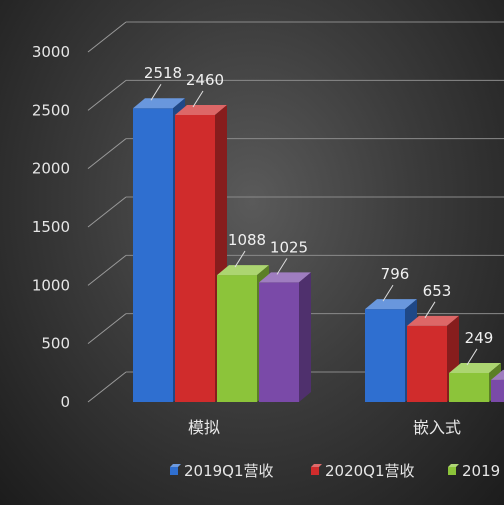 This screenshot has width=504, height=505. Describe the element at coordinates (247, 240) in the screenshot. I see `data-label: 1088` at that location.